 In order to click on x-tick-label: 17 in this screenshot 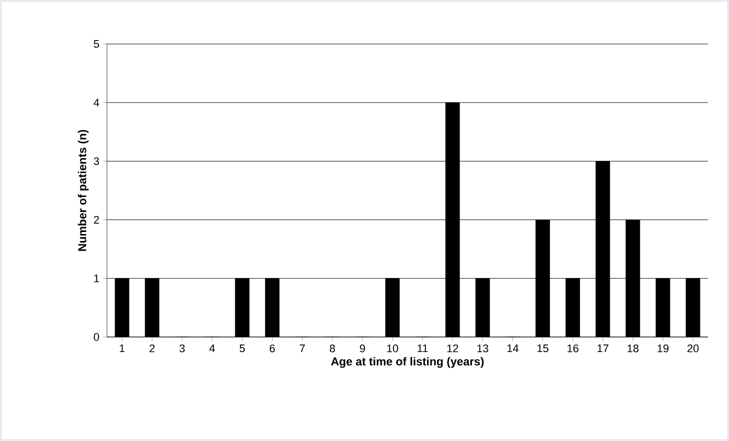, I will do `click(603, 348)`.